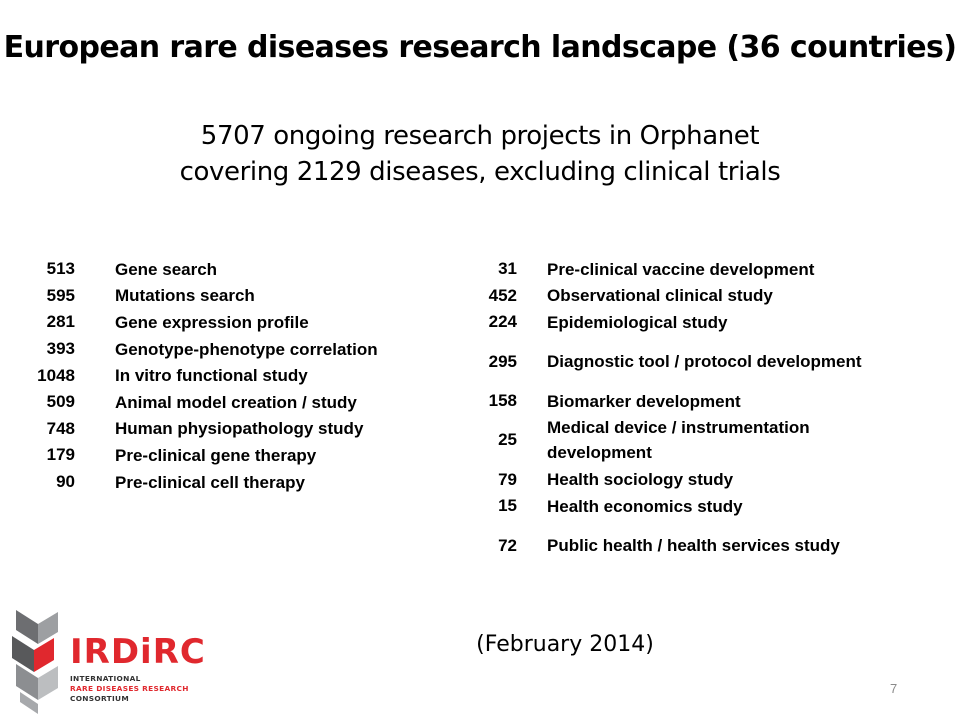 This screenshot has width=960, height=720. What do you see at coordinates (507, 440) in the screenshot?
I see `study-count: 25` at bounding box center [507, 440].